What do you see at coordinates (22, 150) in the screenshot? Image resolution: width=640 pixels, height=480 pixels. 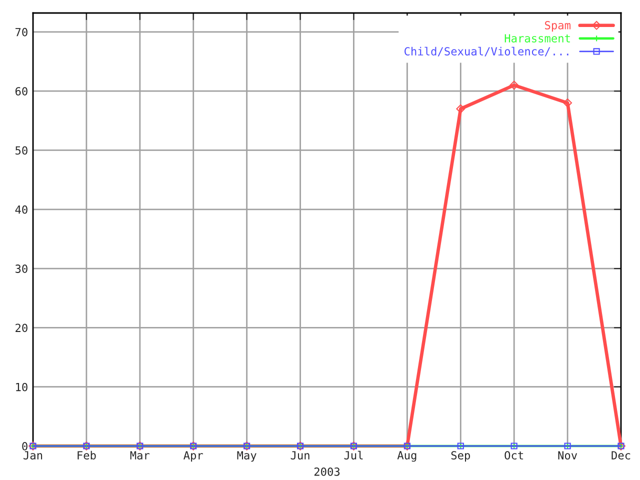 I see `y-tick-label: 50` at bounding box center [22, 150].